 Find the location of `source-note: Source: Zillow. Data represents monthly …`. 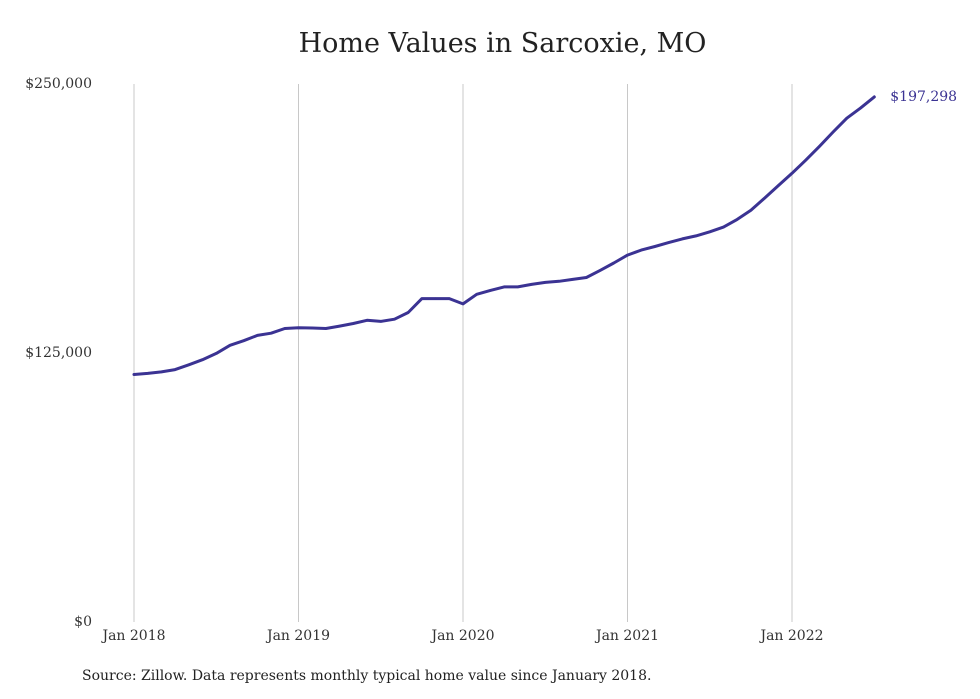

source-note: Source: Zillow. Data represents monthly … is located at coordinates (367, 676).